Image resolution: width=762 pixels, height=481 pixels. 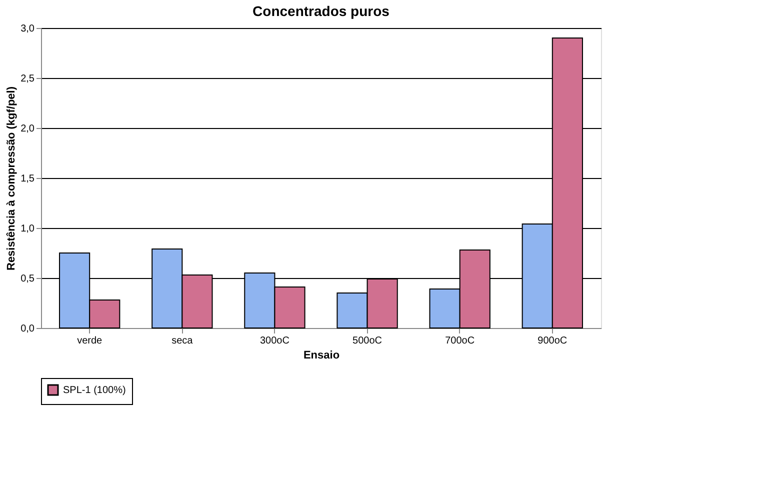 What do you see at coordinates (27, 79) in the screenshot?
I see `y-tick-label: 2,5` at bounding box center [27, 79].